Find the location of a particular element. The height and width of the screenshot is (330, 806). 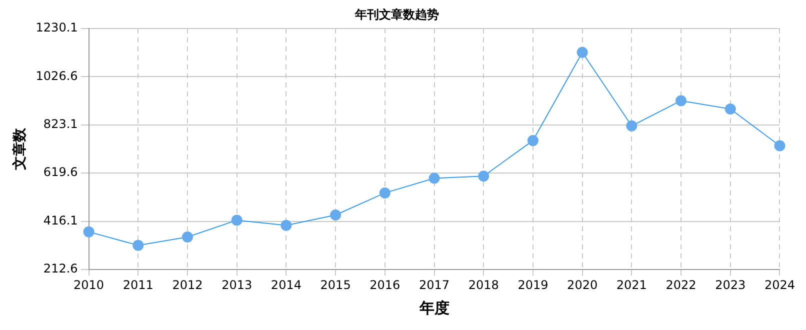

x-tick-label: 2023 is located at coordinates (730, 285).